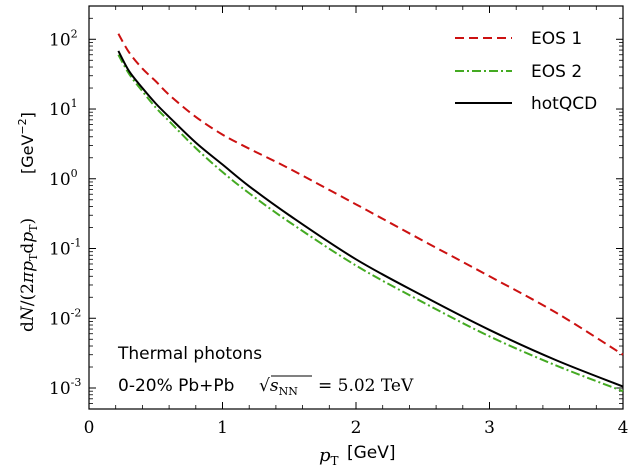  I want to click on x-tick-label: 3, so click(489, 428).